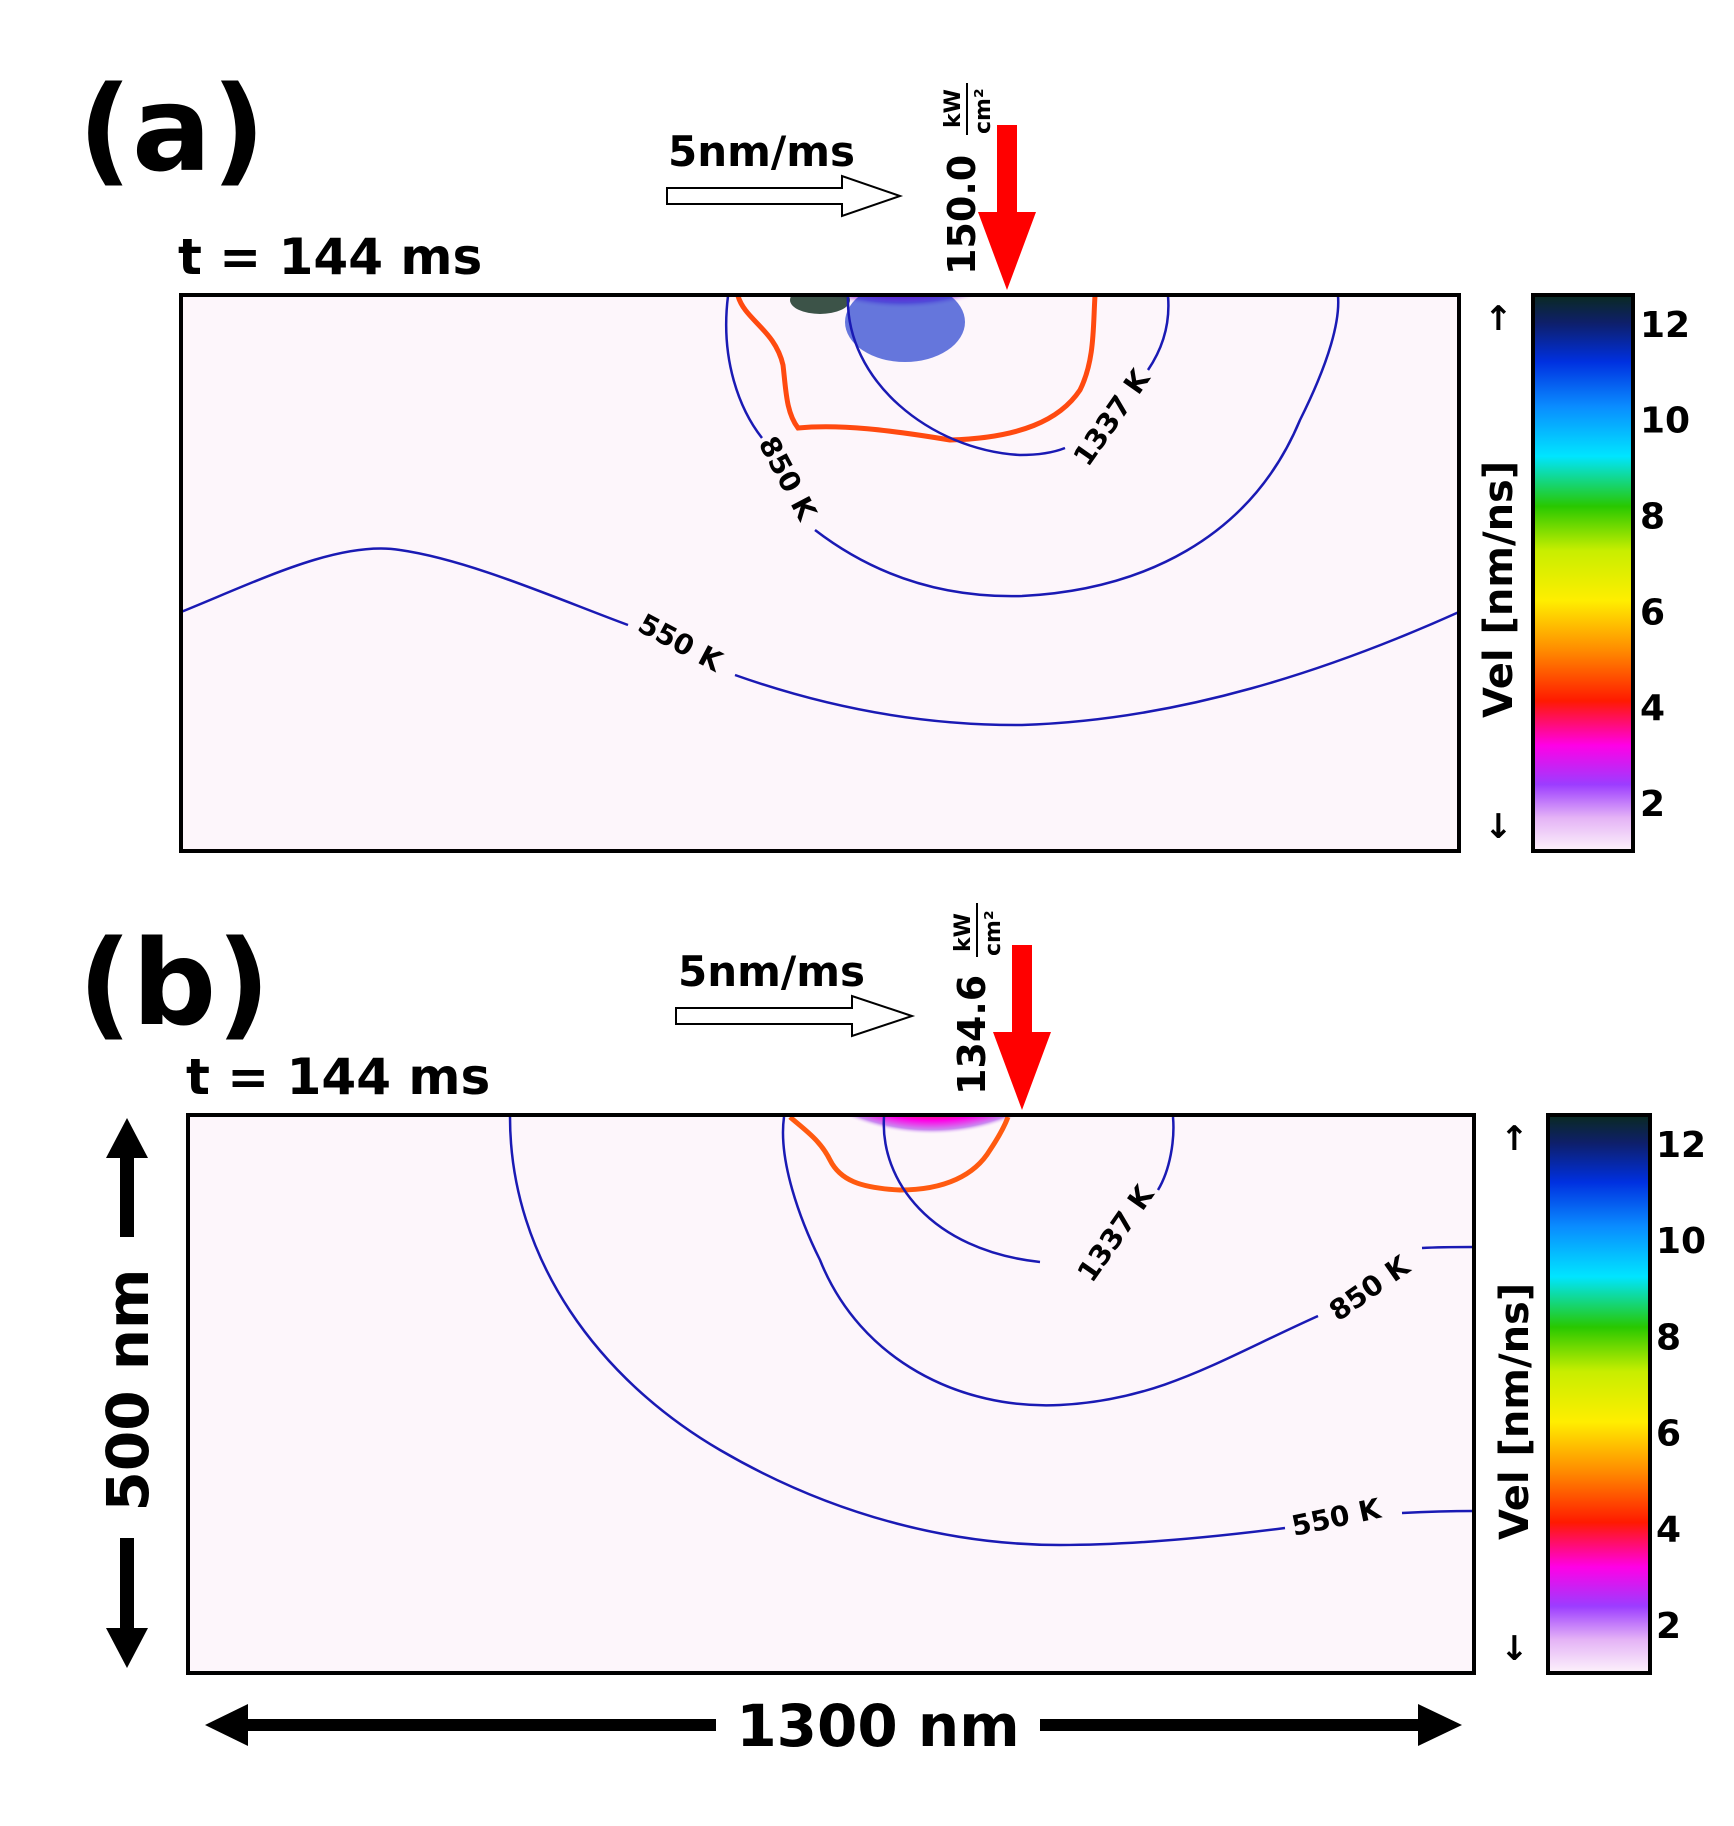 This screenshot has height=1826, width=1734. Describe the element at coordinates (128, 1390) in the screenshot. I see `height-scale-label: 500 nm` at that location.